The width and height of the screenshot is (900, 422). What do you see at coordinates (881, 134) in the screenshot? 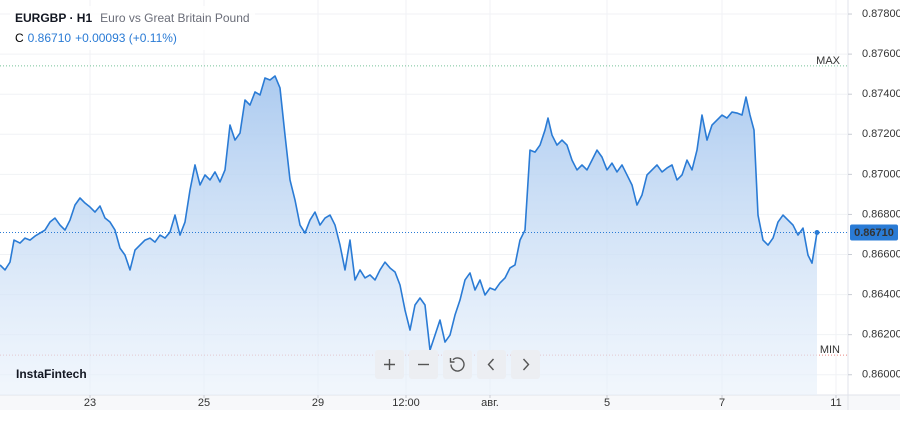
I see `y-tick-label: 0.87200` at bounding box center [881, 134].